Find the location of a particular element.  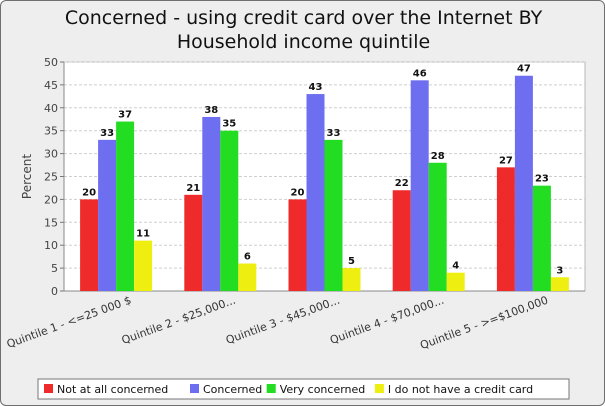

legend-label: I do not have a credit card is located at coordinates (460, 389).